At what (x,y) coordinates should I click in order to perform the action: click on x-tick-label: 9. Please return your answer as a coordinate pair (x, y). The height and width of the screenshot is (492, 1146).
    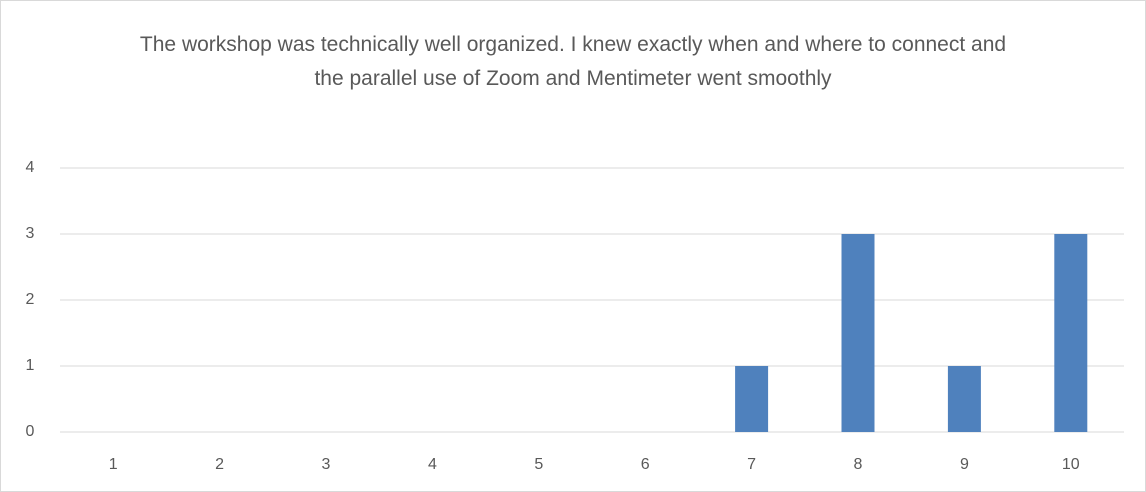
    Looking at the image, I should click on (964, 464).